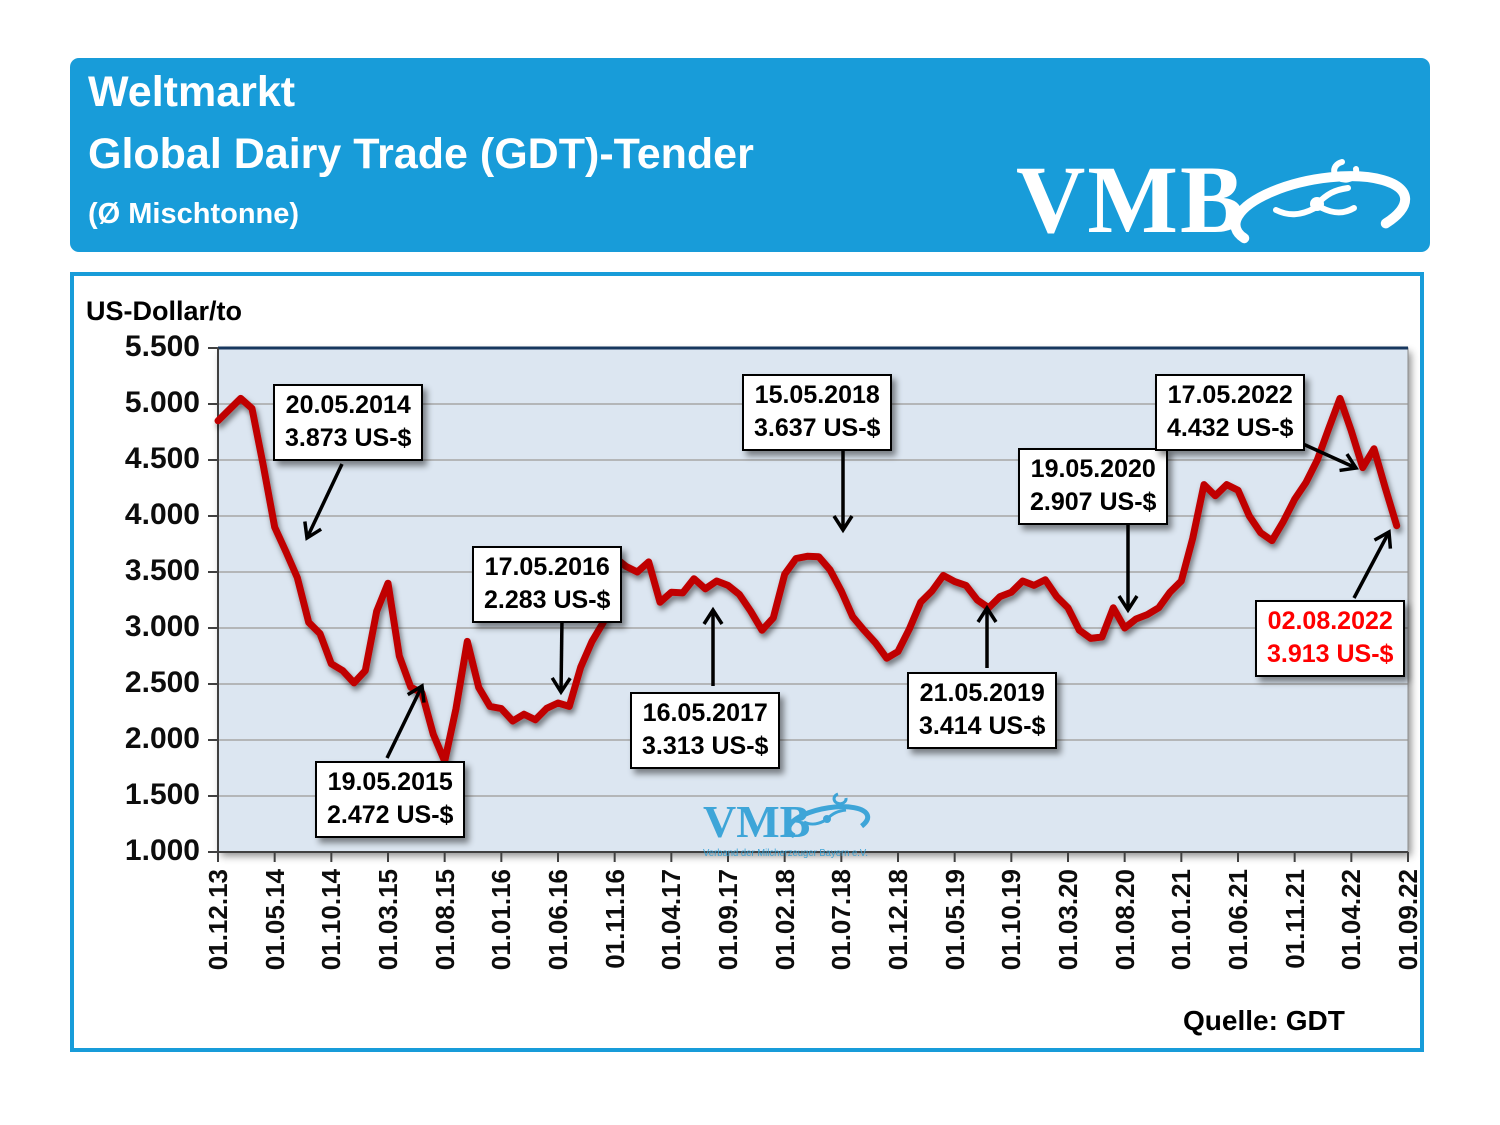  What do you see at coordinates (547, 584) in the screenshot?
I see `annotation-box: 17.05.2016 2.283 US-$` at bounding box center [547, 584].